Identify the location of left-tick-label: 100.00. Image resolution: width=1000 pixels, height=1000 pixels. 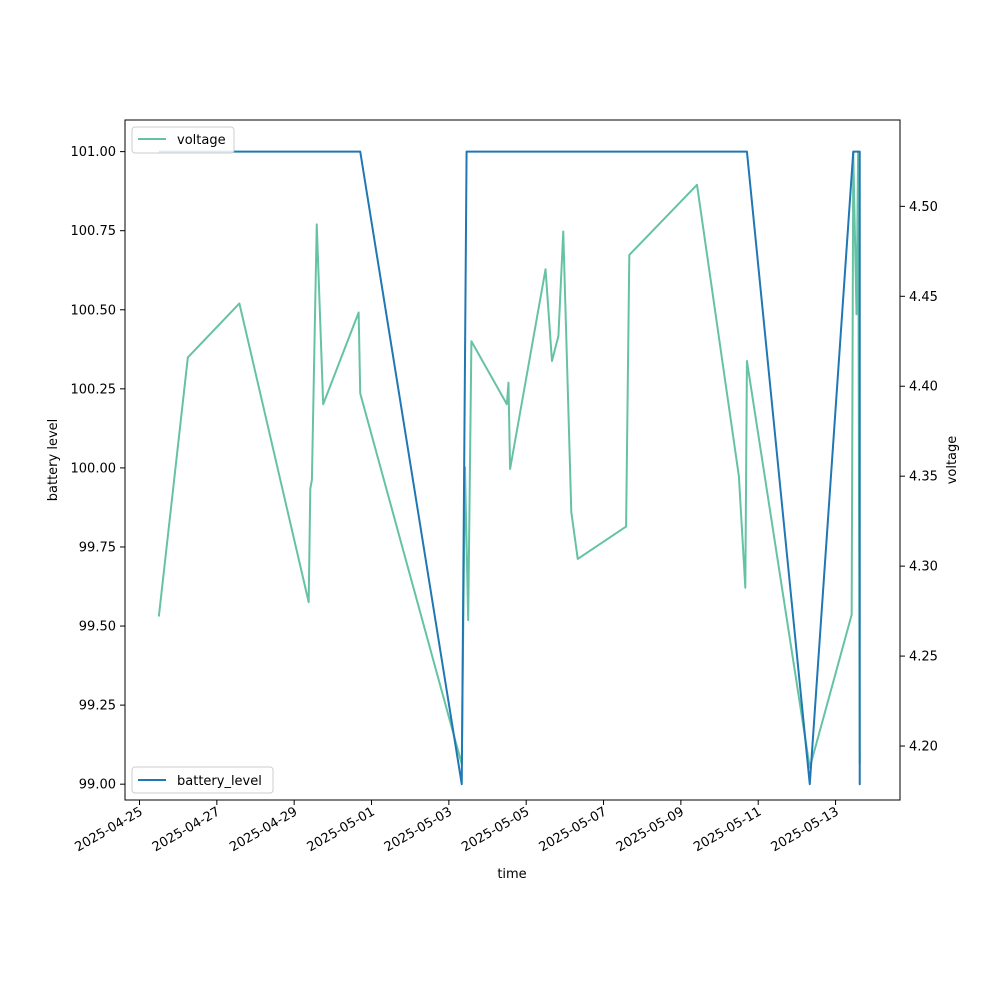
(94, 468).